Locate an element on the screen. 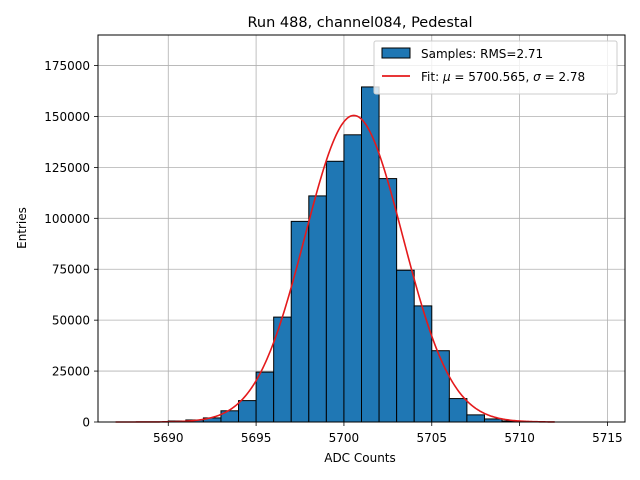 Image resolution: width=640 pixels, height=480 pixels. legend-fit-sigma-symbol: σ is located at coordinates (537, 77).